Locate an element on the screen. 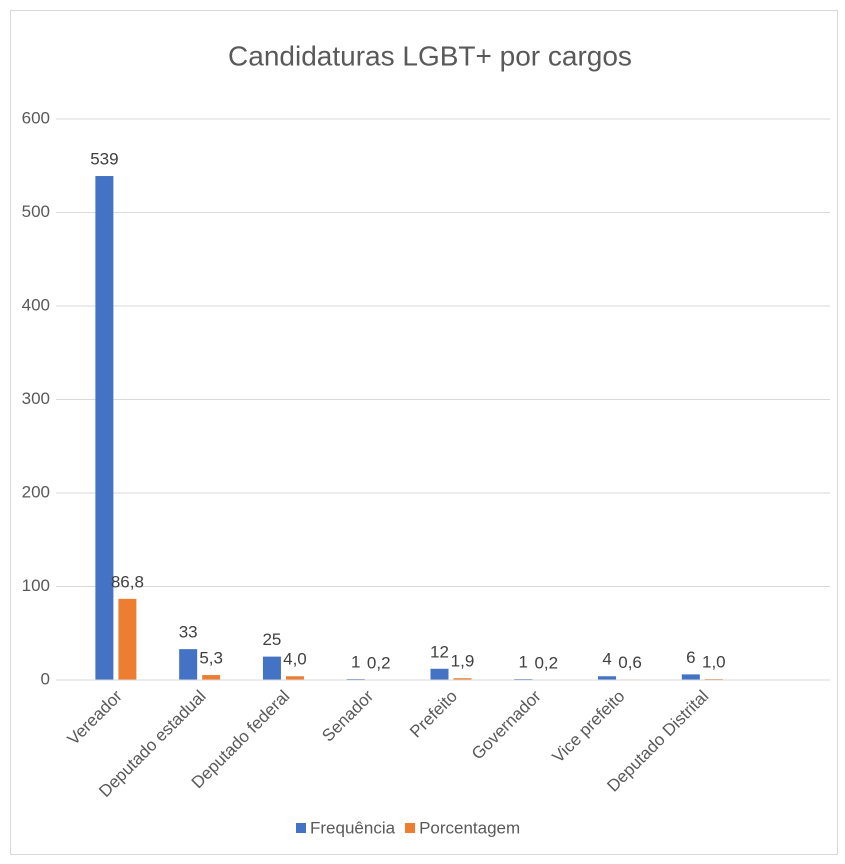 This screenshot has height=864, width=845. data-label: 33 is located at coordinates (188, 632).